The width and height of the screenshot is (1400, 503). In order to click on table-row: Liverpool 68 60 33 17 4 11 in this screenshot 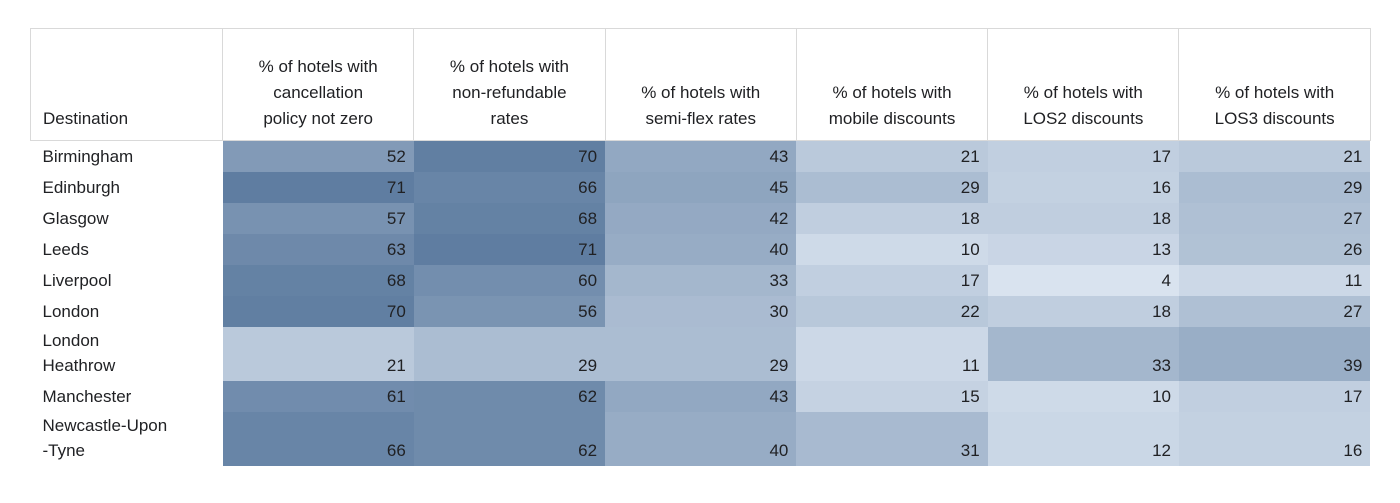, I will do `click(700, 280)`.